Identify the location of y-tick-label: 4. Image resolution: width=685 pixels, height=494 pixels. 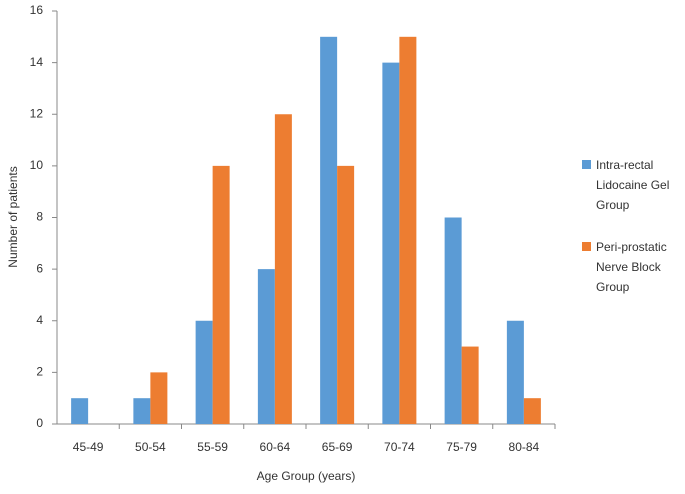
(39, 320).